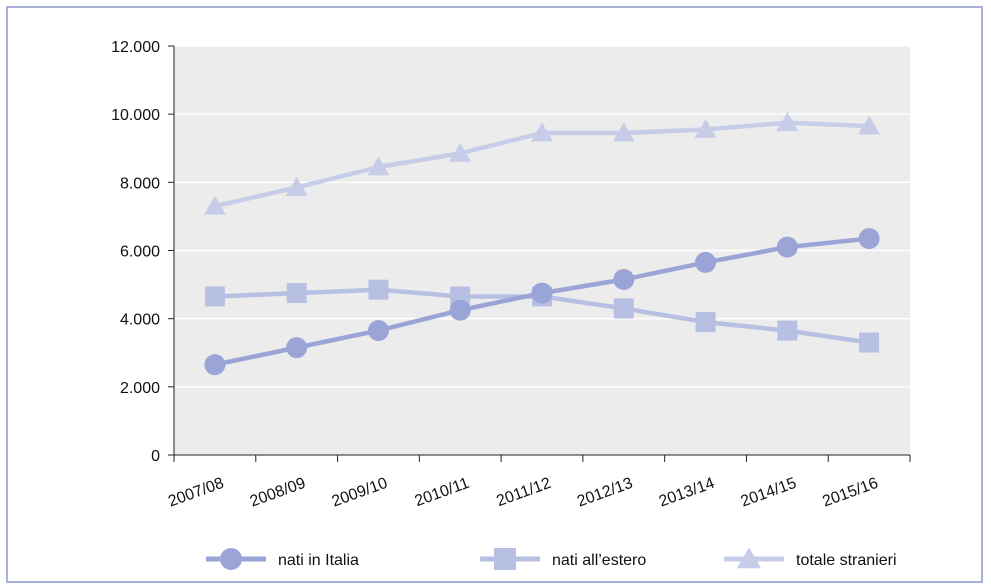  What do you see at coordinates (140, 320) in the screenshot?
I see `y-tick-label: 4.000` at bounding box center [140, 320].